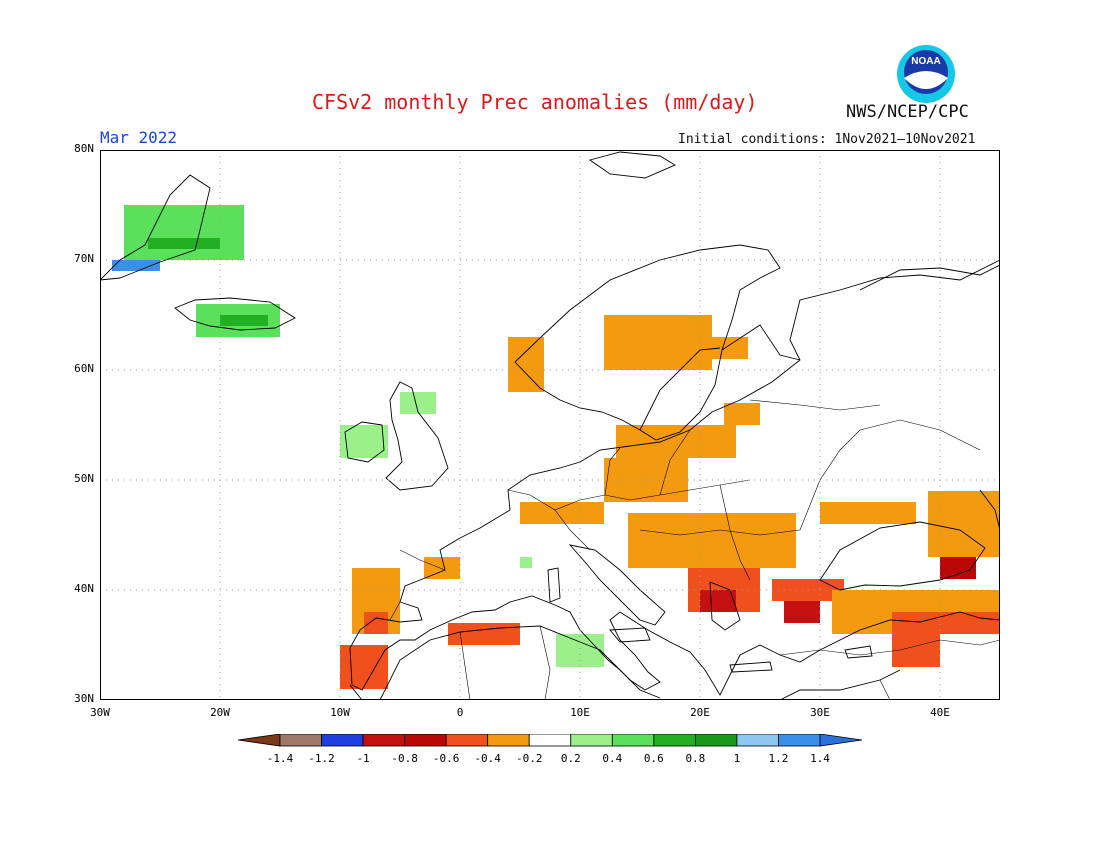 This screenshot has height=850, width=1100. Describe the element at coordinates (737, 758) in the screenshot. I see `colorbar-tick-label: 1` at that location.